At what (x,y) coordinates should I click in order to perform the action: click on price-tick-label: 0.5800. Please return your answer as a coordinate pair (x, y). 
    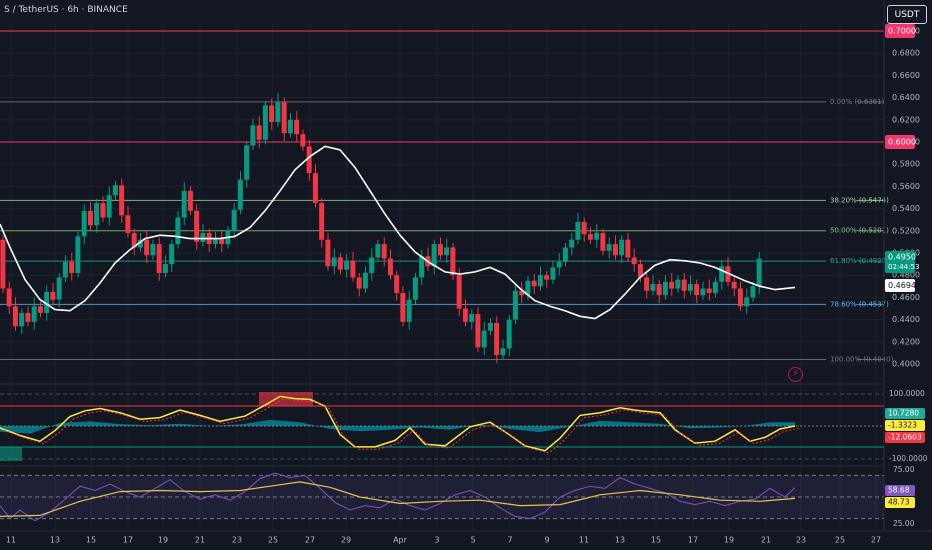
    Looking at the image, I should click on (906, 164).